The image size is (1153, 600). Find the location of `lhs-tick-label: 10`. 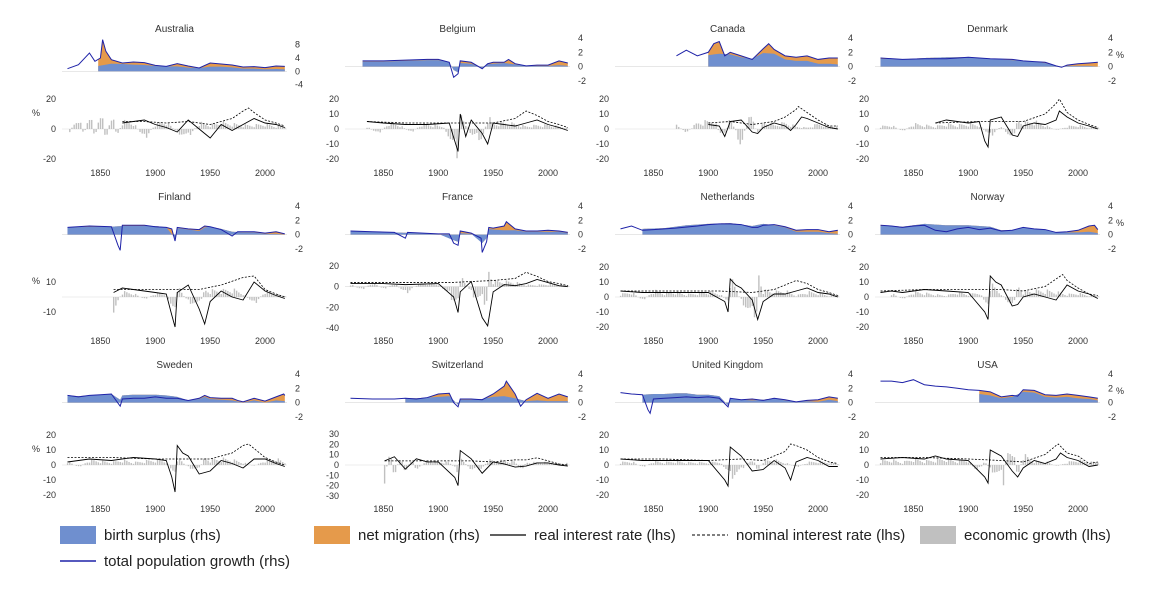

lhs-tick-label: 10 is located at coordinates (864, 114).